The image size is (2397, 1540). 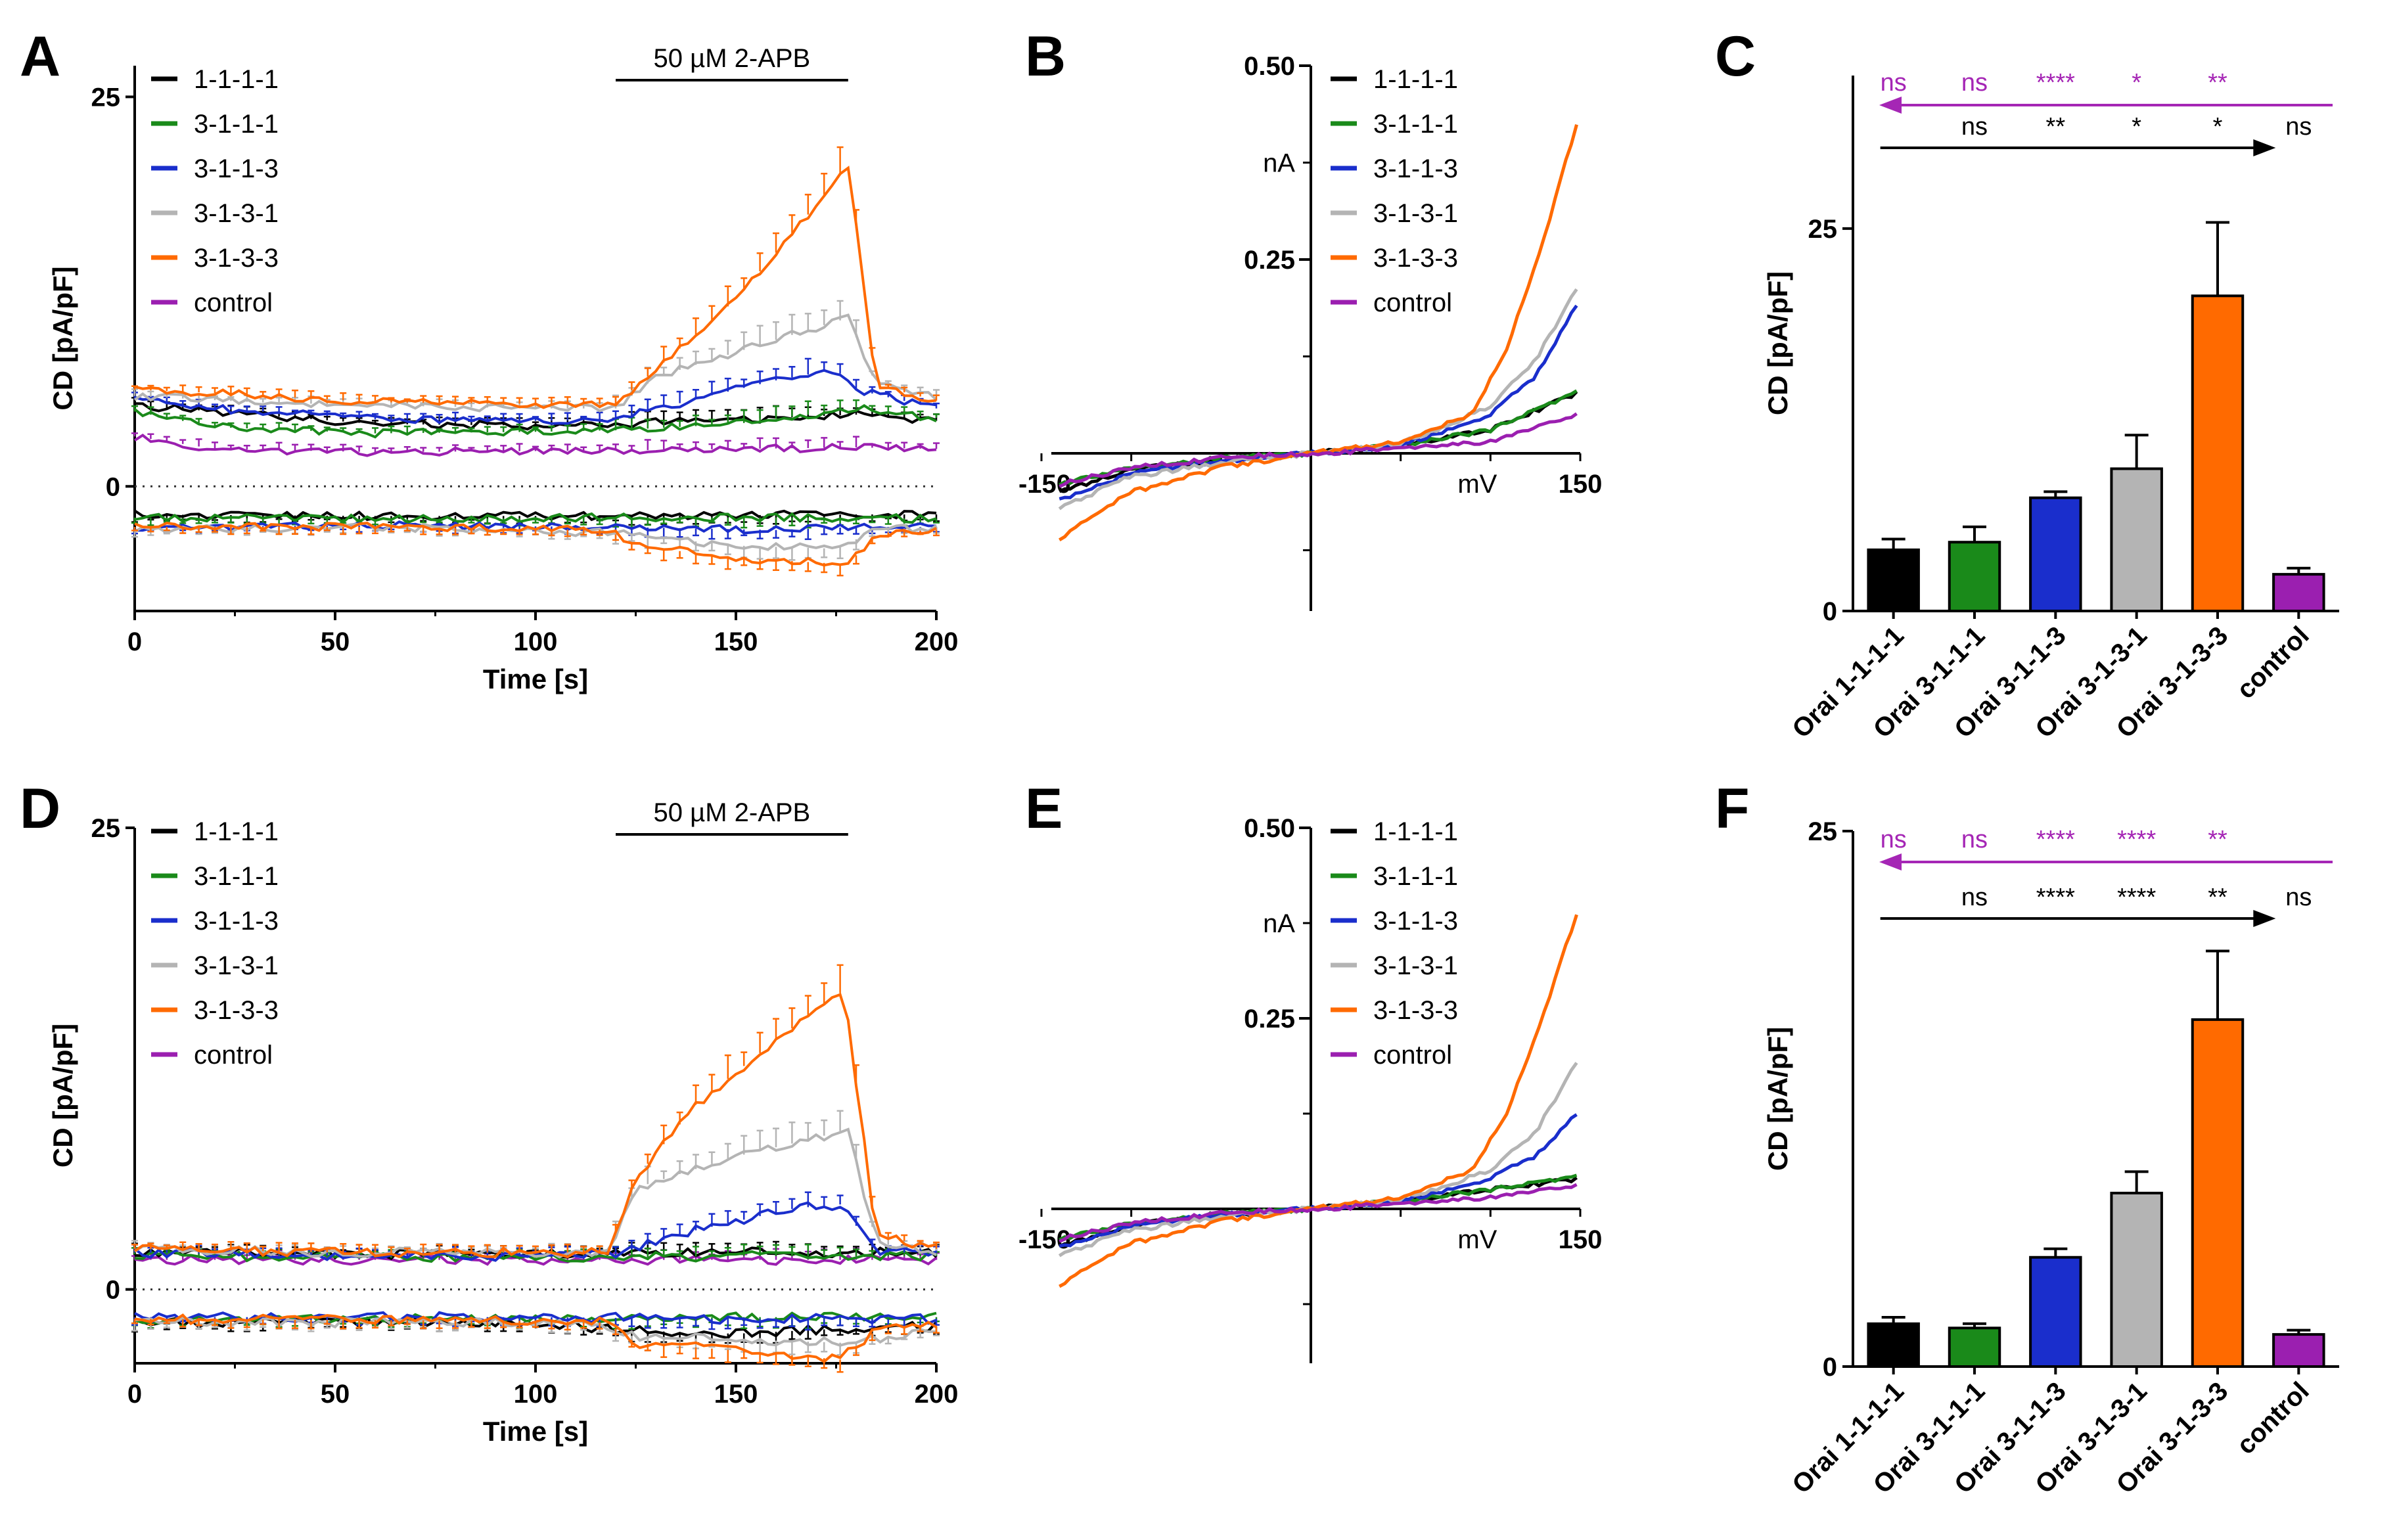 I want to click on panel-letter: E, so click(x=1043, y=809).